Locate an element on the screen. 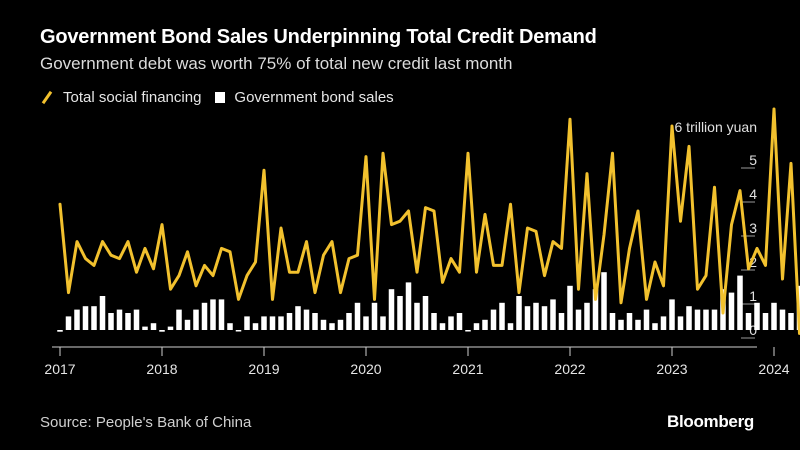  x-tick-label: 2020 is located at coordinates (365, 369).